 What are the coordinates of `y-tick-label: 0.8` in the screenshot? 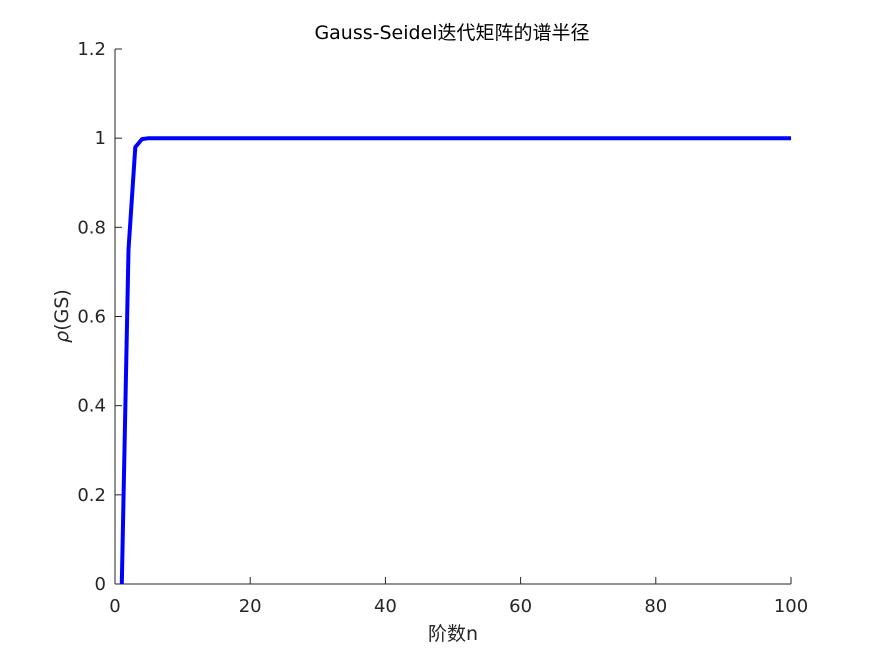 It's located at (91, 227).